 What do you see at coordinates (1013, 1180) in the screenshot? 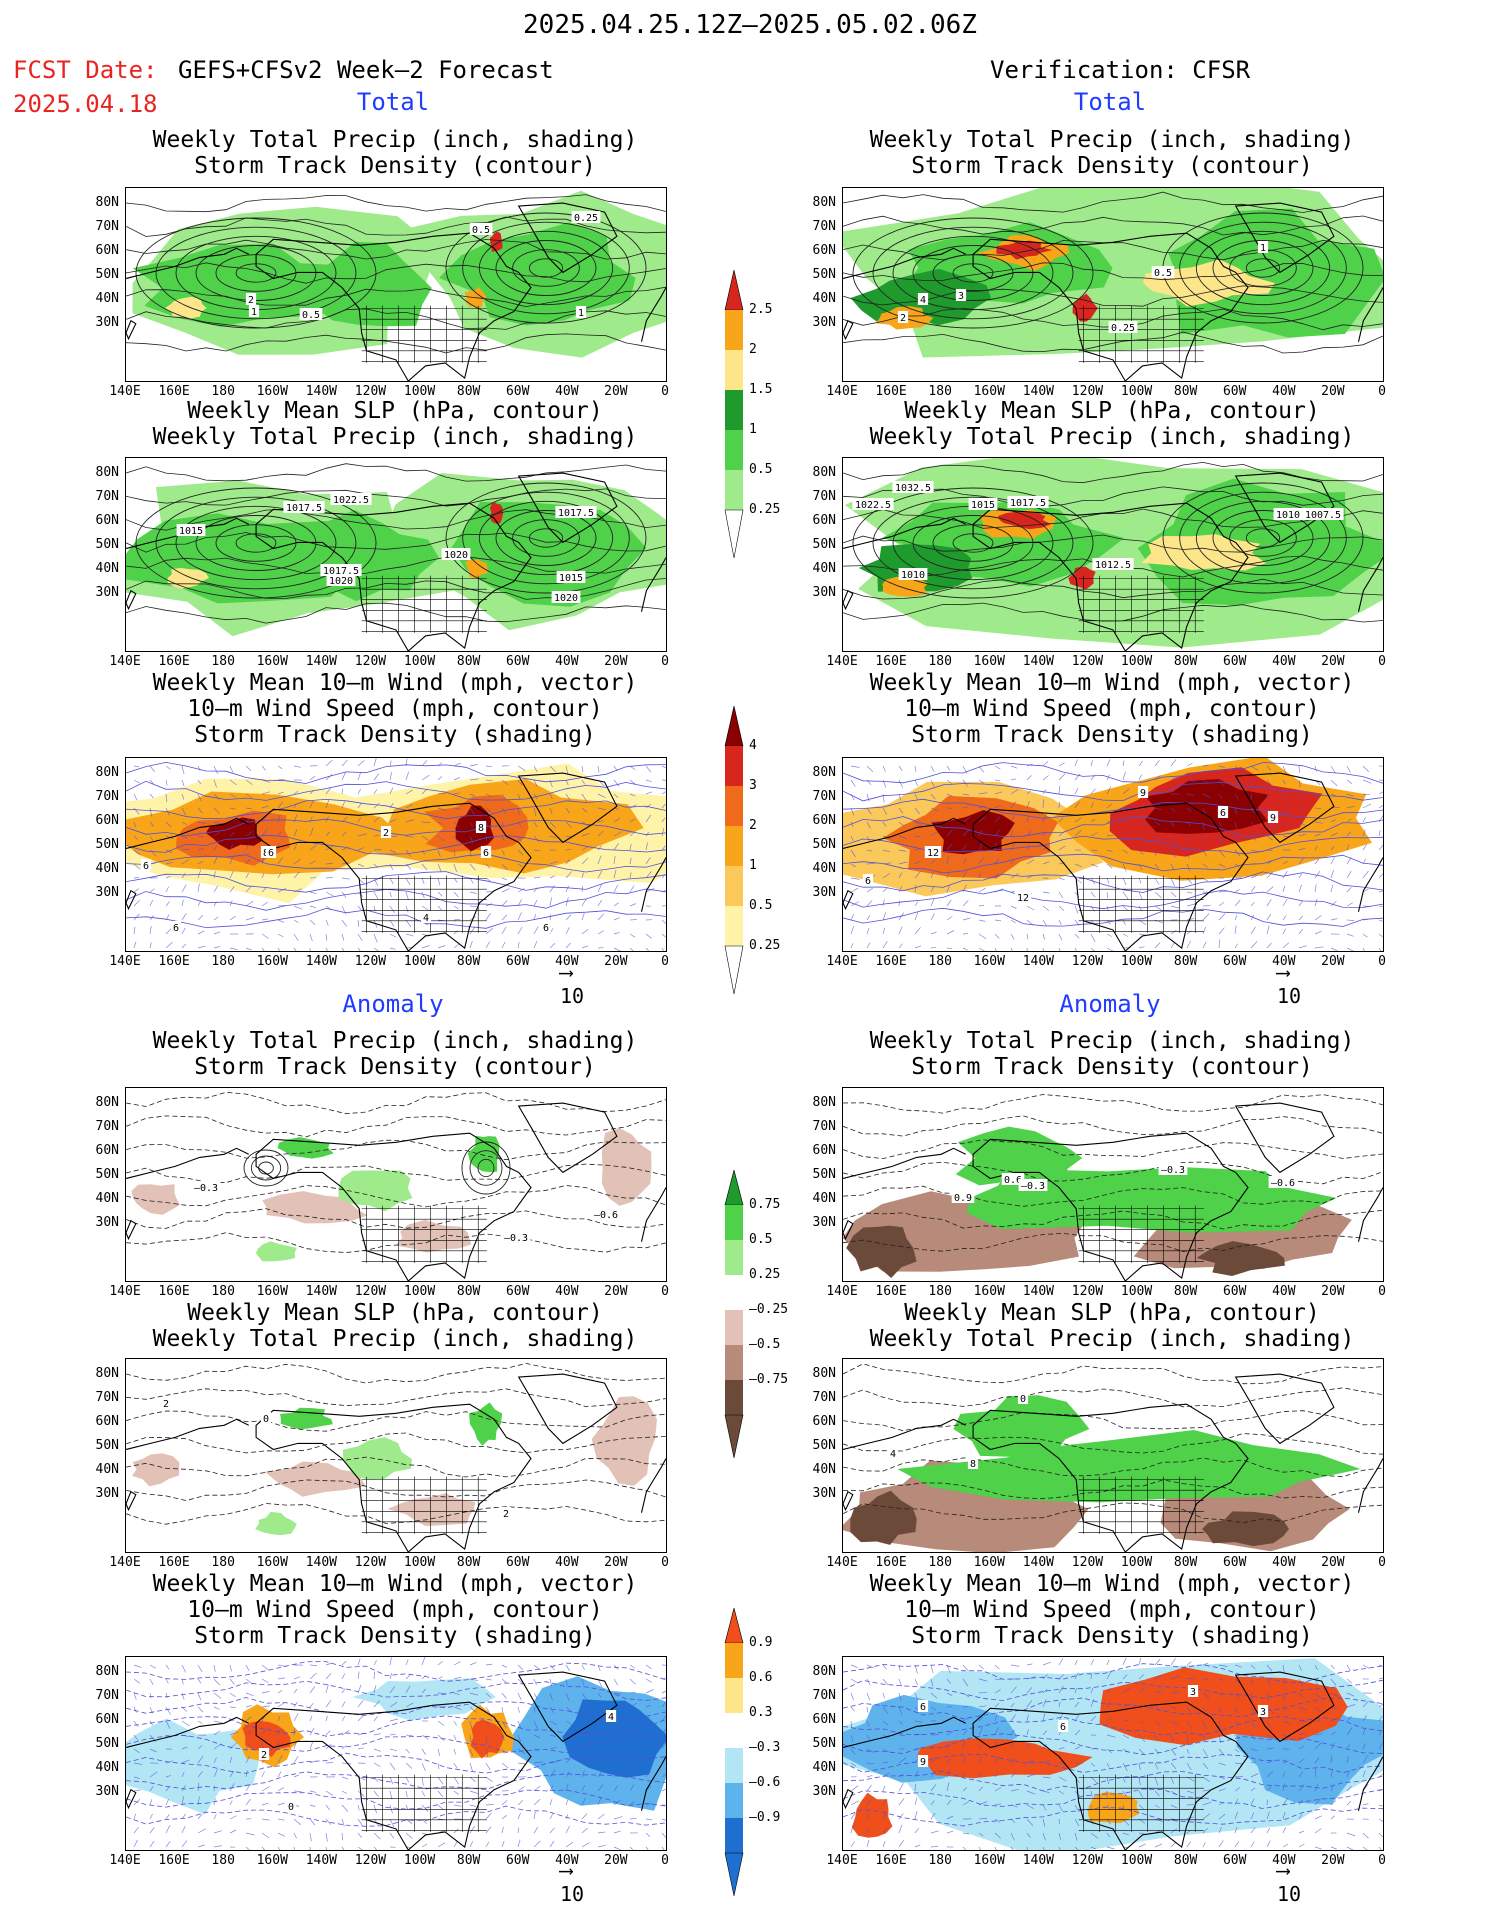
I see `contour-label: 0.6` at bounding box center [1013, 1180].